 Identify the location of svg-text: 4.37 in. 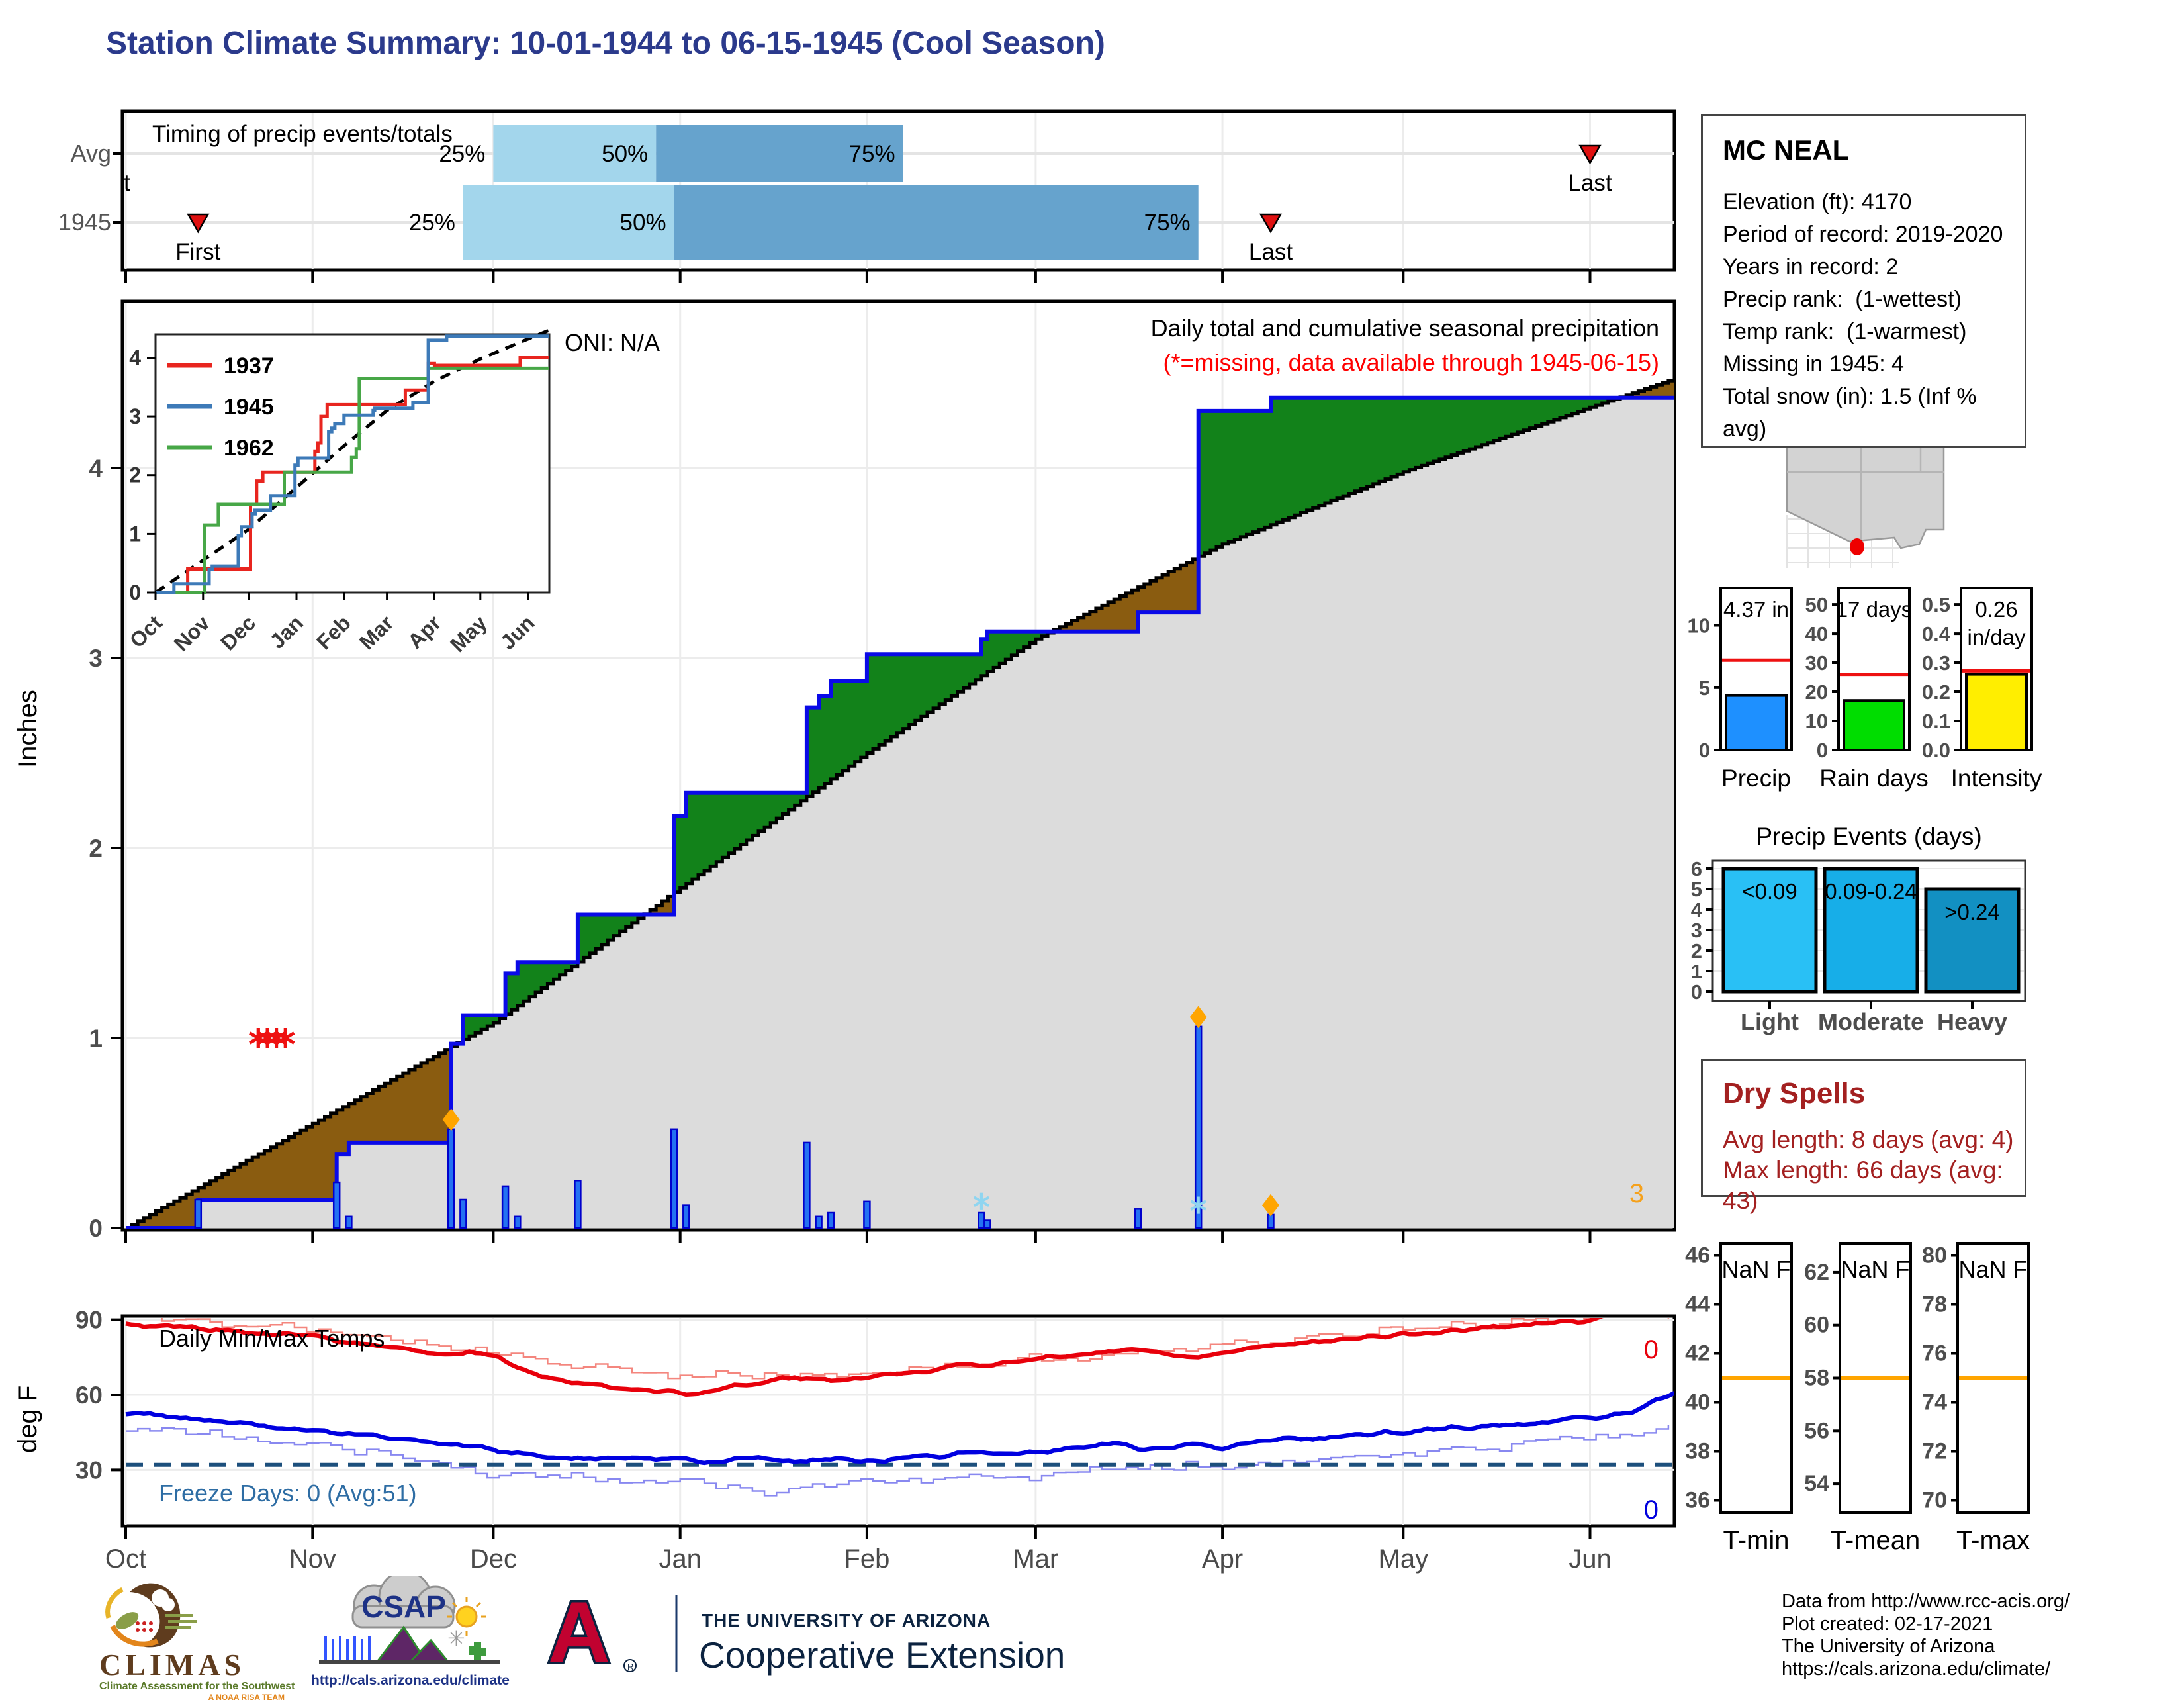
(1756, 609).